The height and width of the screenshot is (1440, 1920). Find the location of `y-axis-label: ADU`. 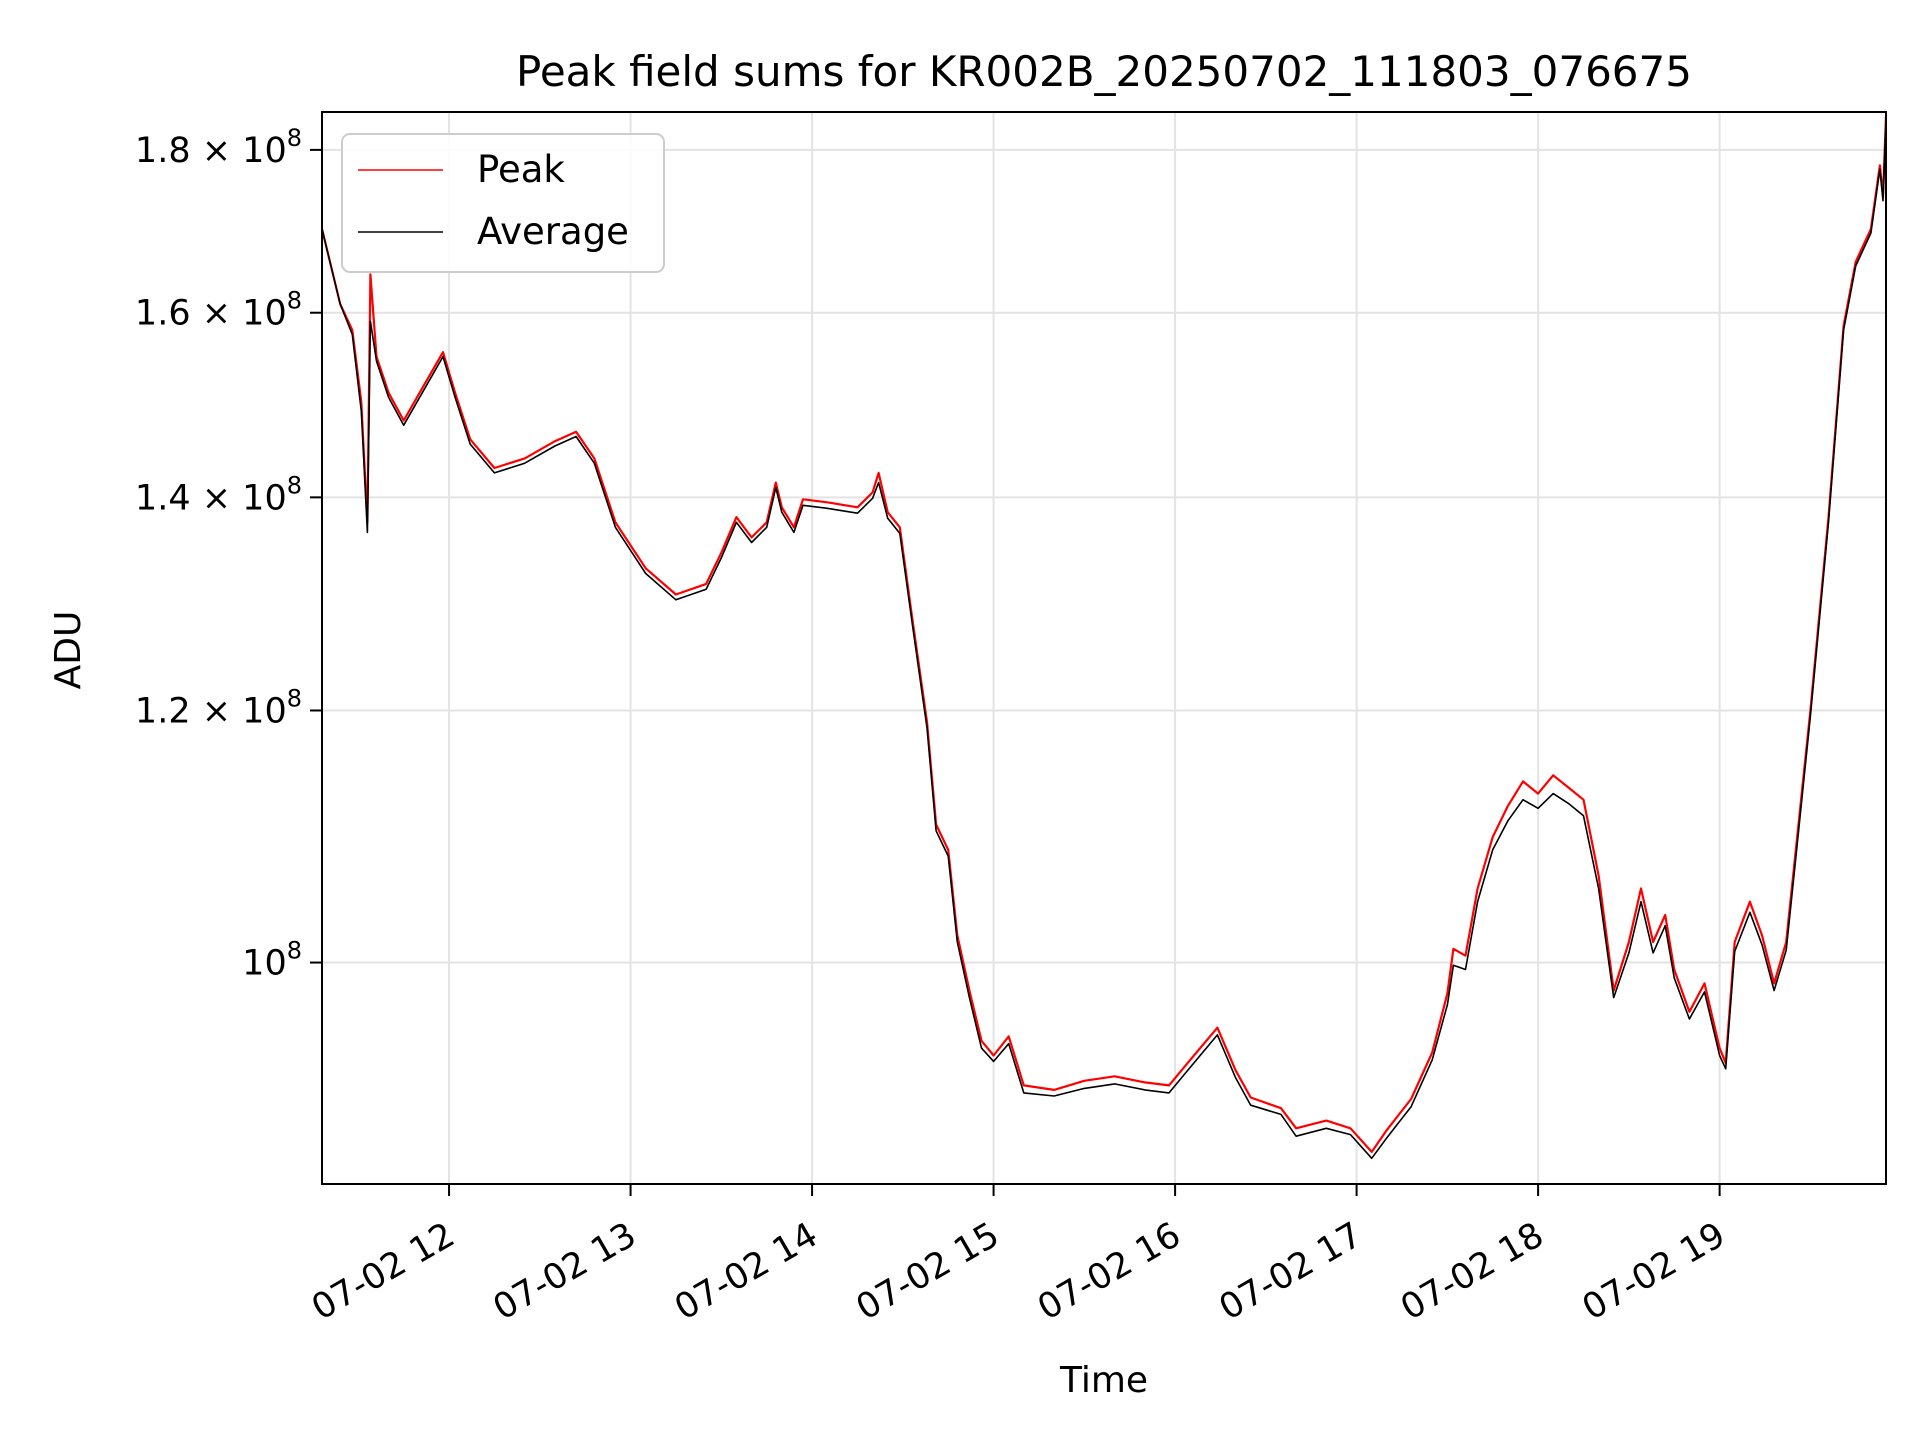

y-axis-label: ADU is located at coordinates (68, 650).